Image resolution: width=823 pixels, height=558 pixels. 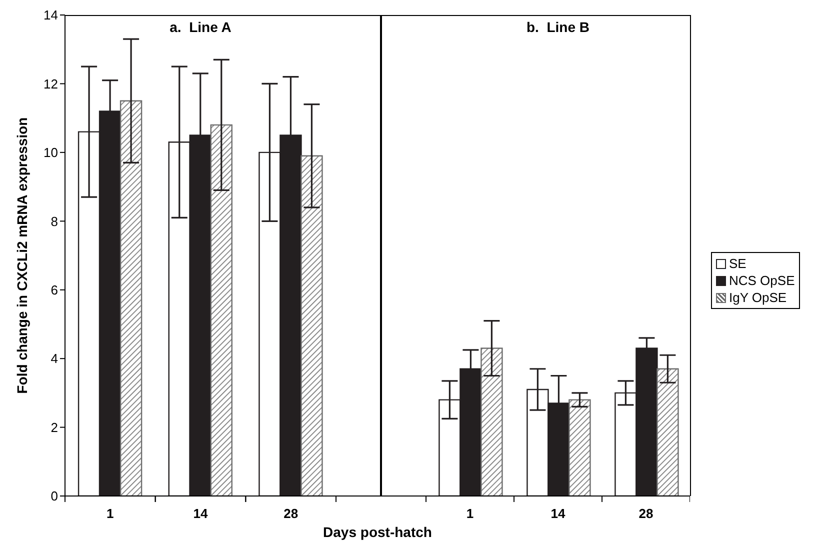 What do you see at coordinates (54, 427) in the screenshot?
I see `y-tick-label: 2` at bounding box center [54, 427].